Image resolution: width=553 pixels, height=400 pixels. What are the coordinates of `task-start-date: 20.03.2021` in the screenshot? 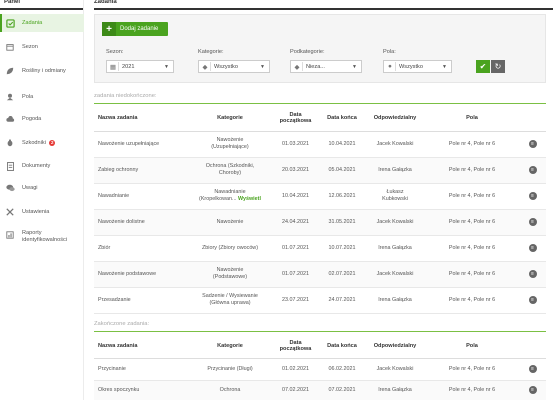 It's located at (295, 170).